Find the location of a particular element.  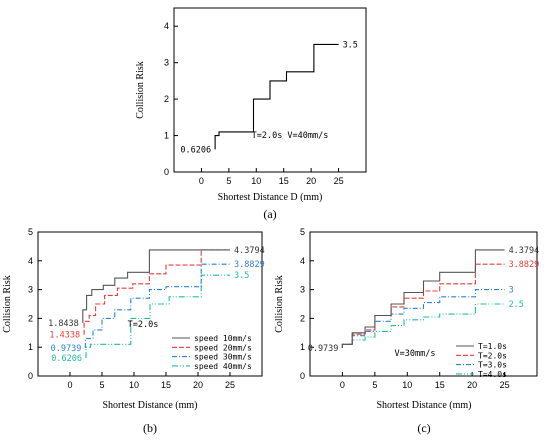

data-label: 3 is located at coordinates (511, 291).